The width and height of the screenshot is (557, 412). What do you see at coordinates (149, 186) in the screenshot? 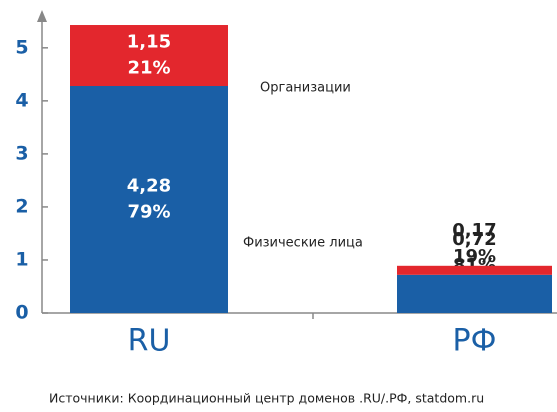
I see `value-label: 4,28` at bounding box center [149, 186].